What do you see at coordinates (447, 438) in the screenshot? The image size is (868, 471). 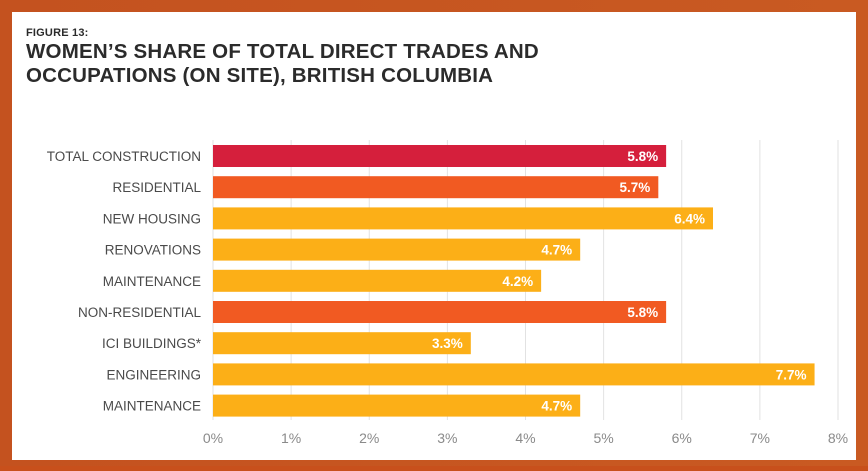 I see `x-tick-label: 3%` at bounding box center [447, 438].